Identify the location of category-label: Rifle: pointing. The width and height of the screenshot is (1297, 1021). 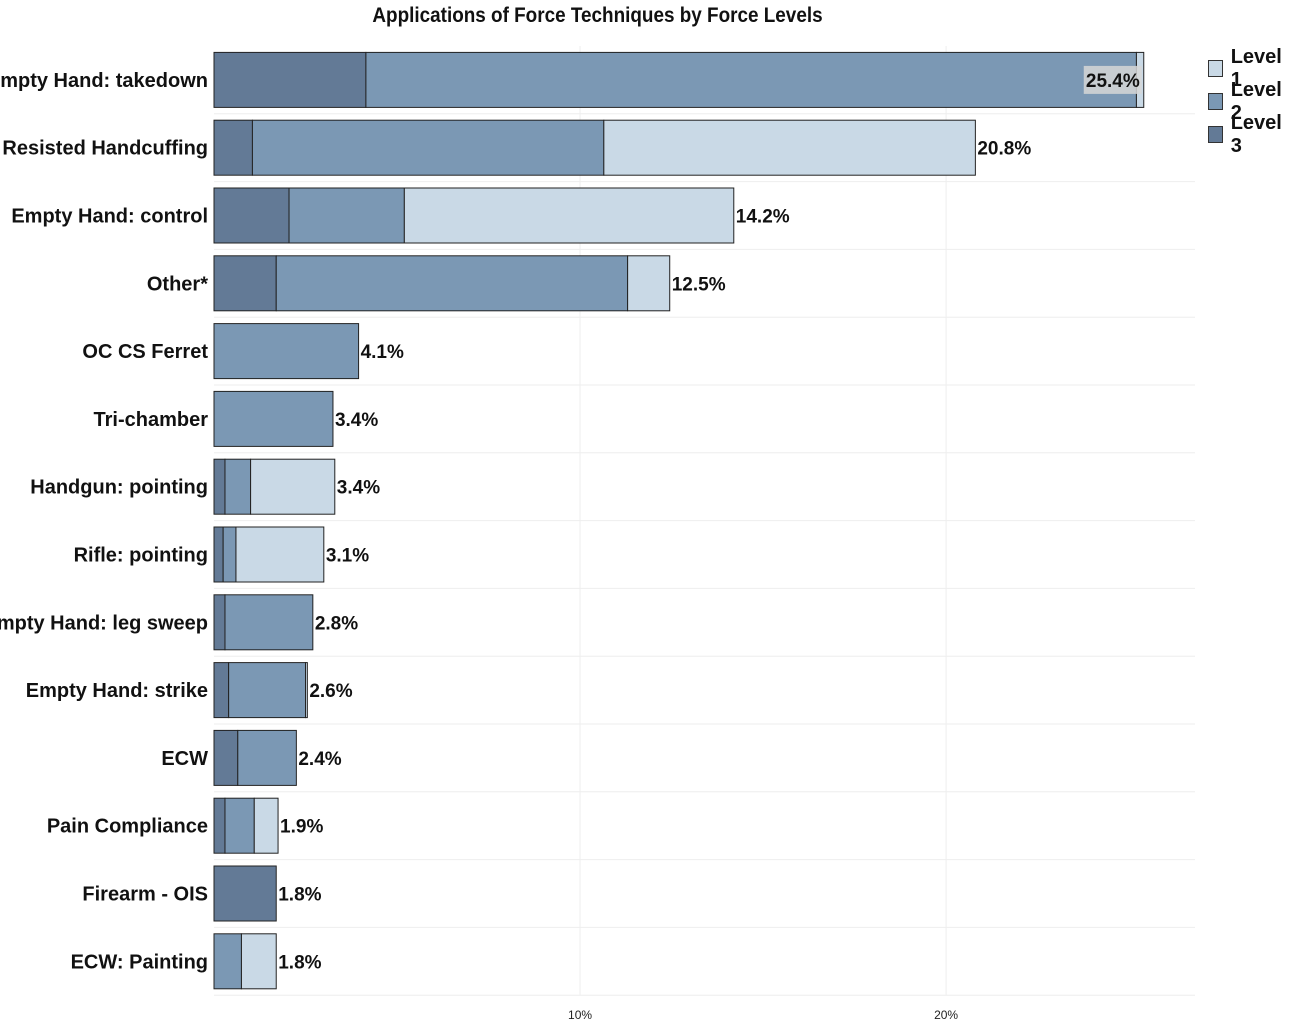
(141, 556).